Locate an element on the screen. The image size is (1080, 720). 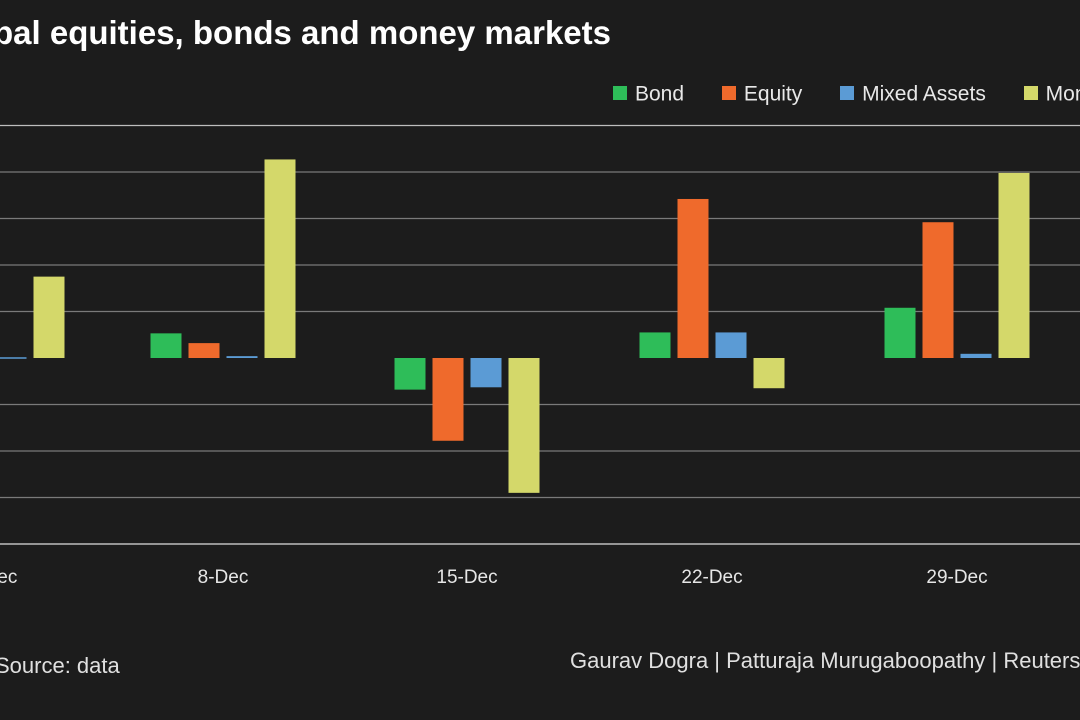
bar-mixed-assets-8-dec is located at coordinates (242, 357).